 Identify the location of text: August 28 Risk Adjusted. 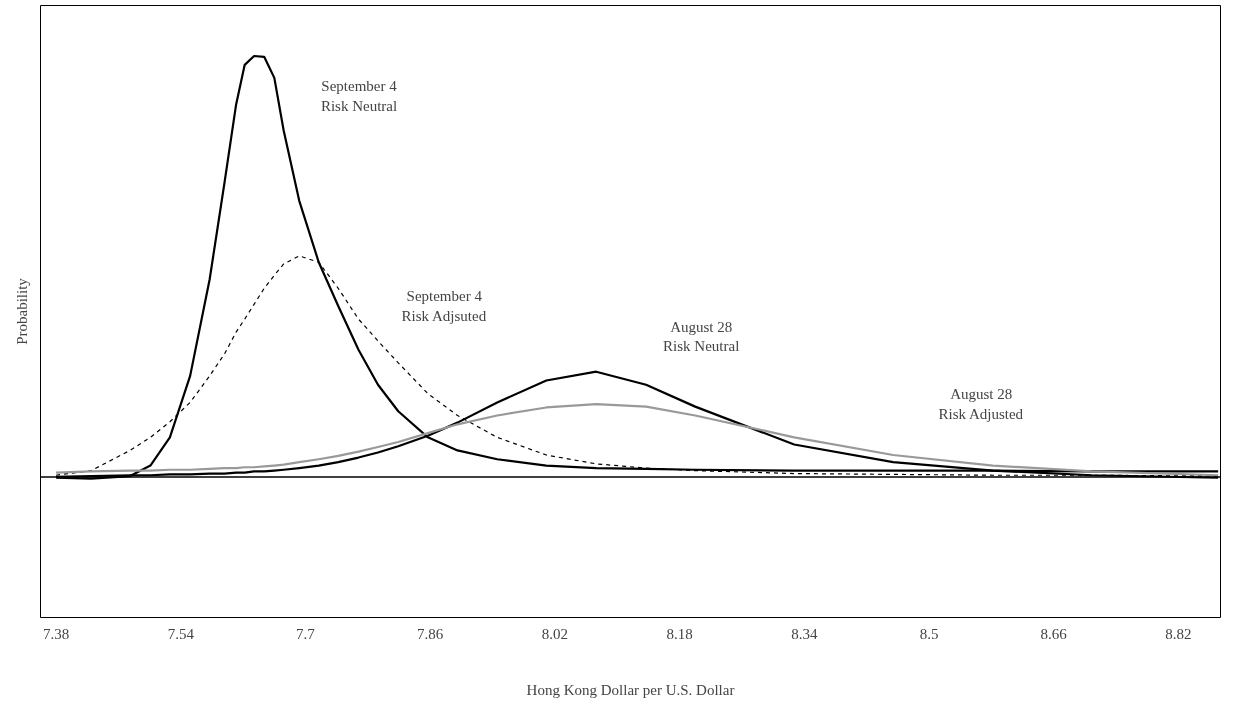
(981, 404).